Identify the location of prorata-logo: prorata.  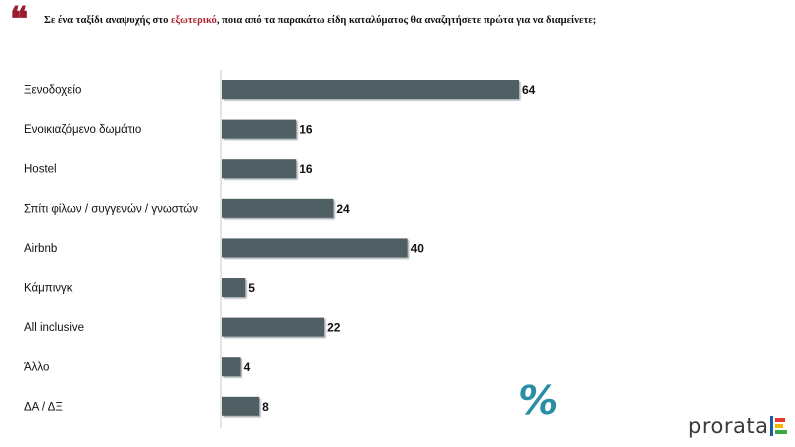
(738, 426).